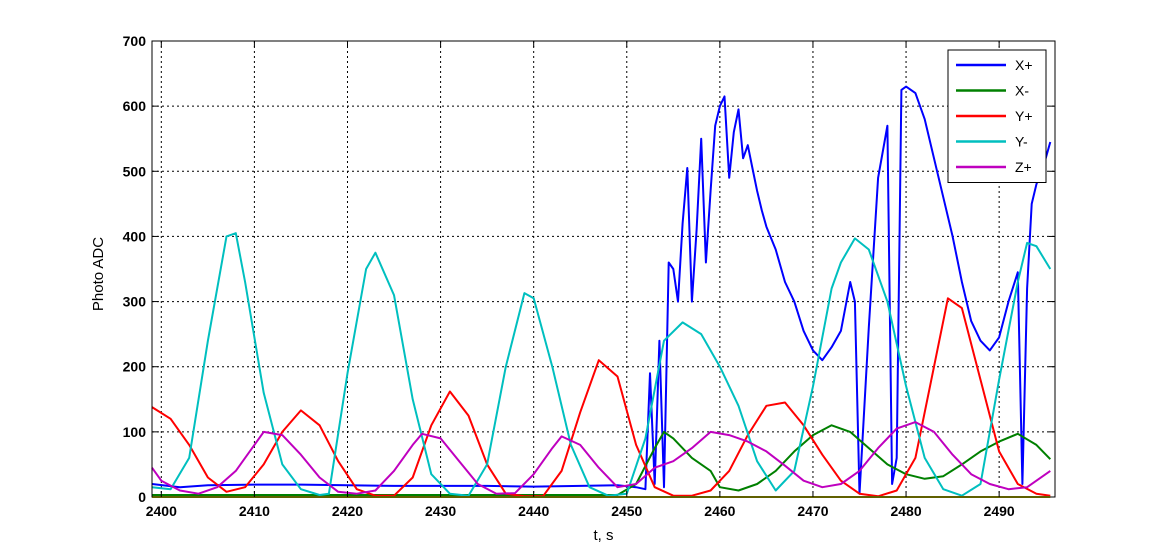 The width and height of the screenshot is (1163, 559). What do you see at coordinates (719, 511) in the screenshot?
I see `x-tick-label: 2460` at bounding box center [719, 511].